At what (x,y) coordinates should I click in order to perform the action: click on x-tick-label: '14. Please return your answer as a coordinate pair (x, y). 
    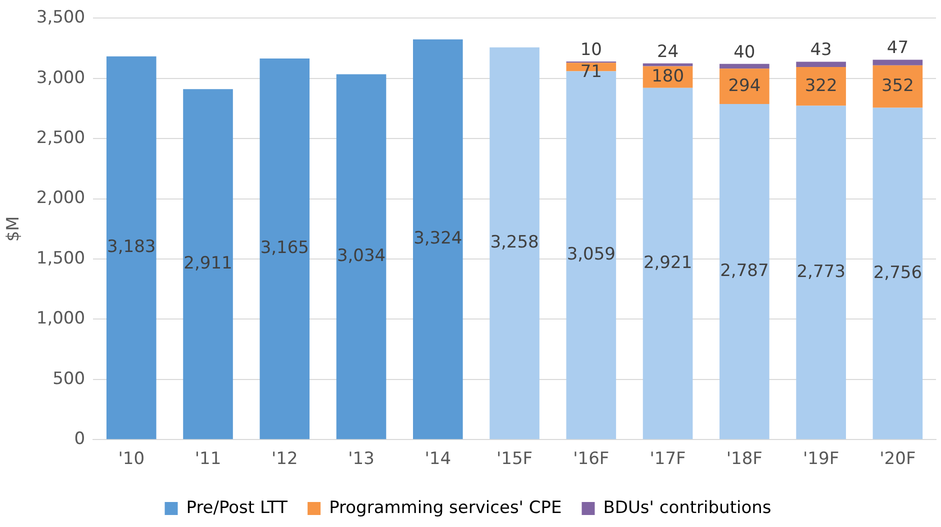
    Looking at the image, I should click on (438, 459).